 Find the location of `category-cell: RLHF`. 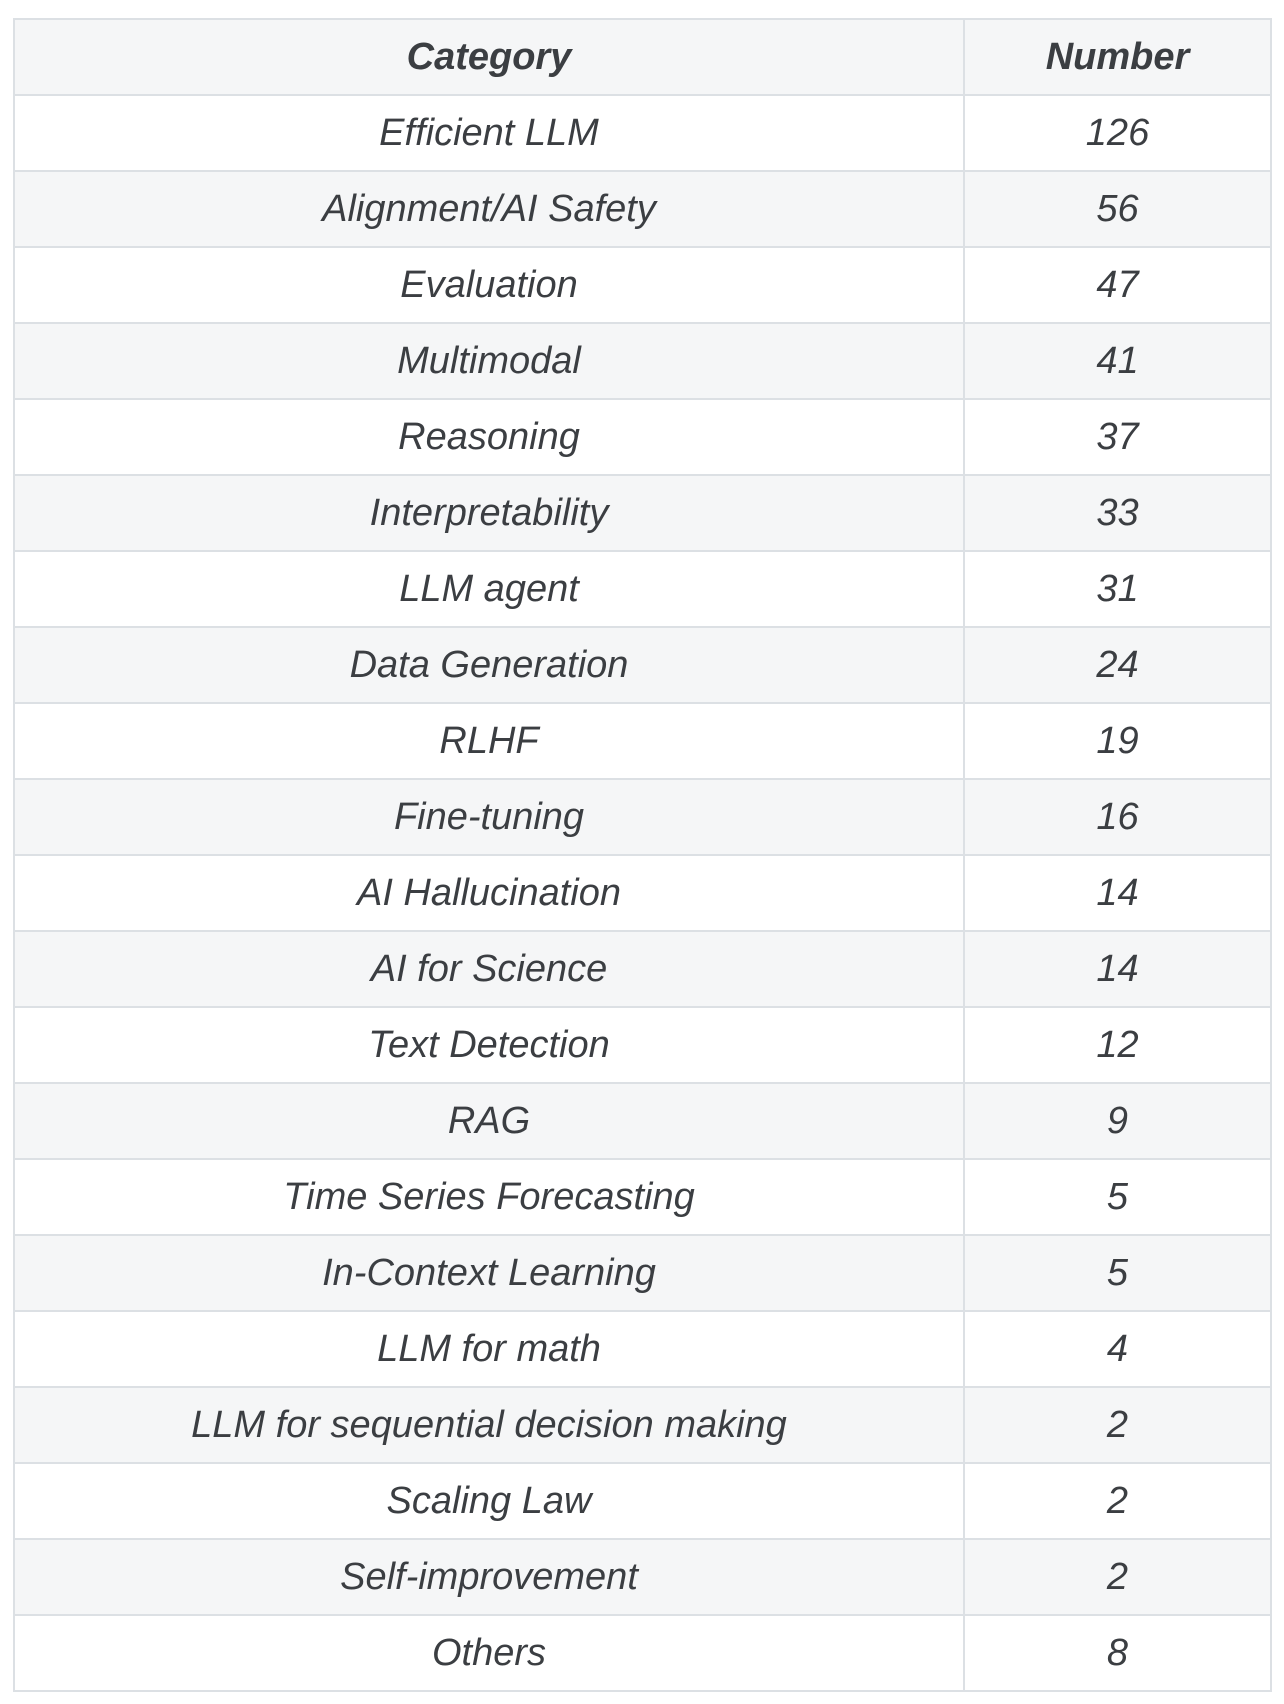

category-cell: RLHF is located at coordinates (489, 741).